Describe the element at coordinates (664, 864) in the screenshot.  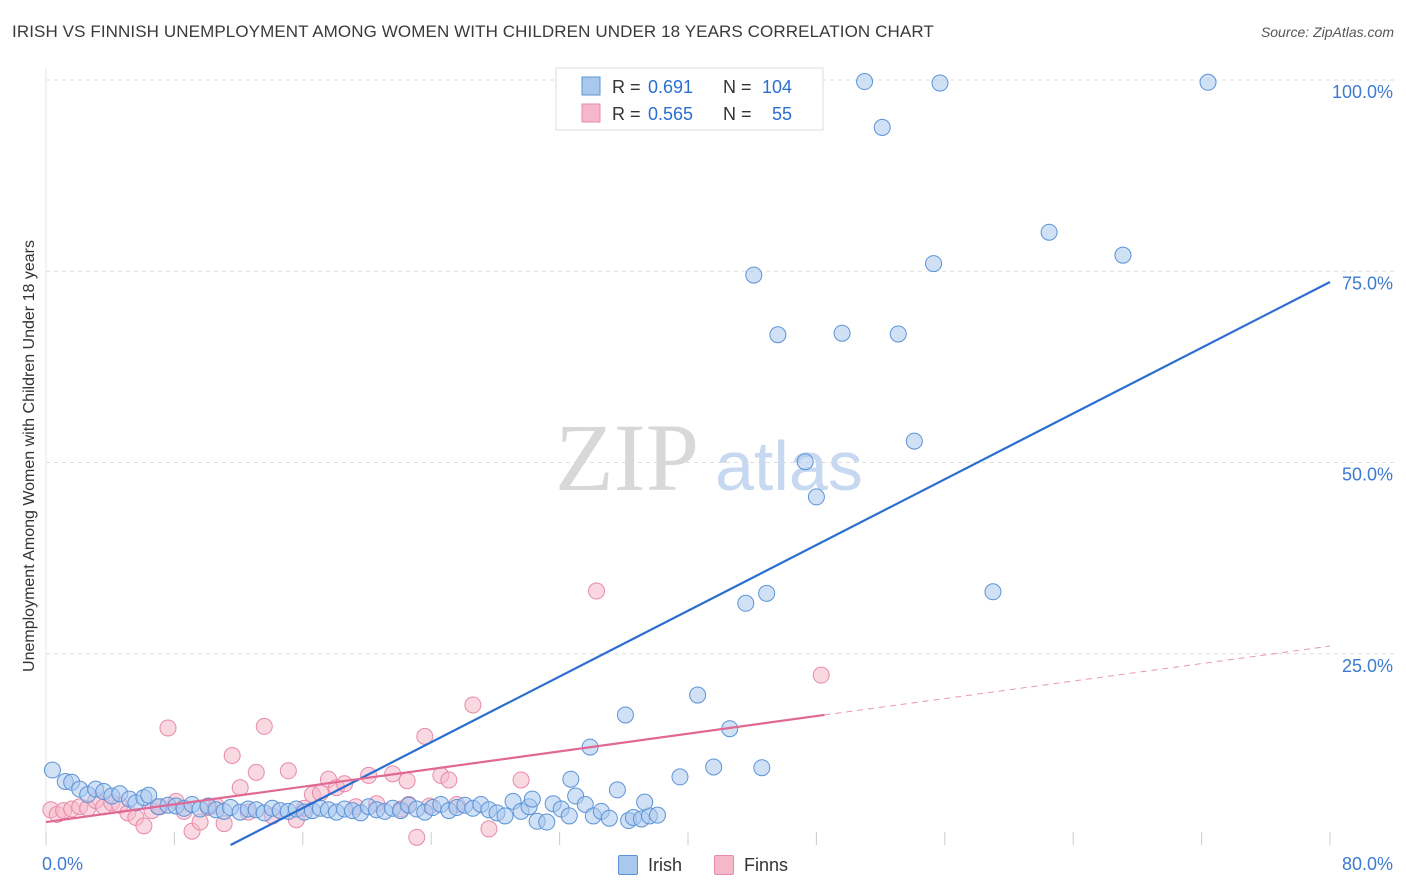
I see `bottom-legend-irish-label: Irish` at that location.